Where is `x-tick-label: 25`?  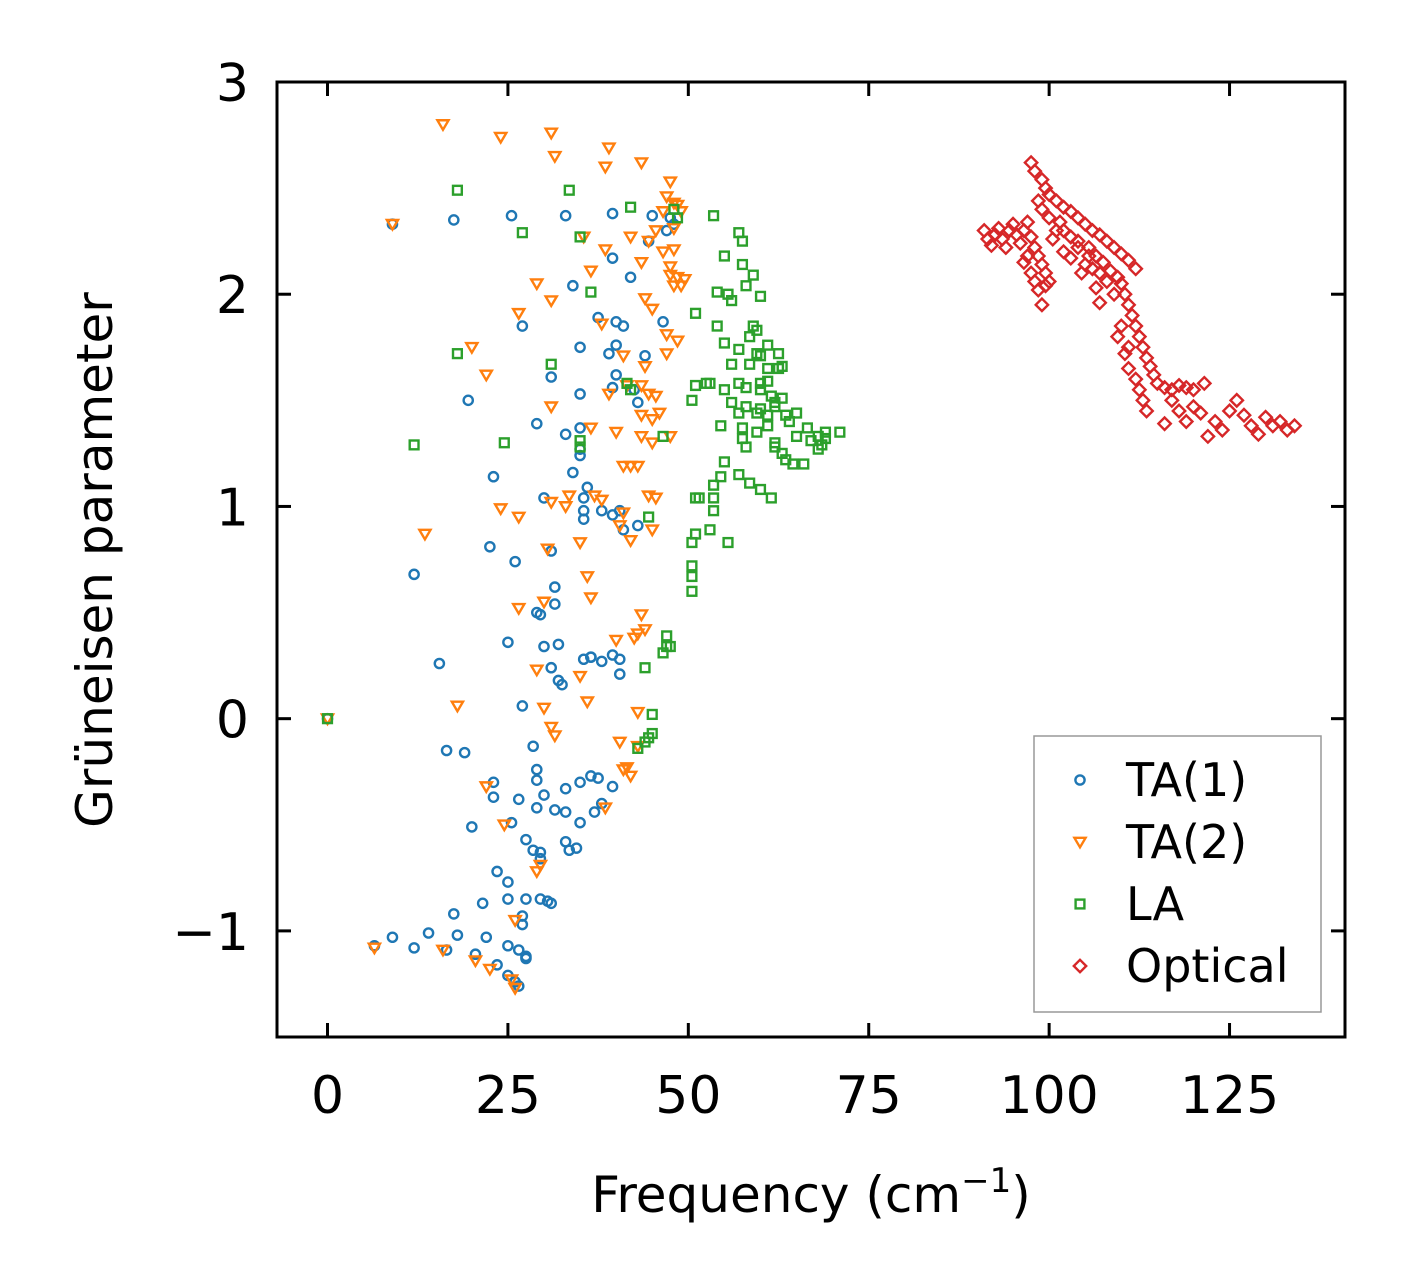
x-tick-label: 25 is located at coordinates (508, 1096).